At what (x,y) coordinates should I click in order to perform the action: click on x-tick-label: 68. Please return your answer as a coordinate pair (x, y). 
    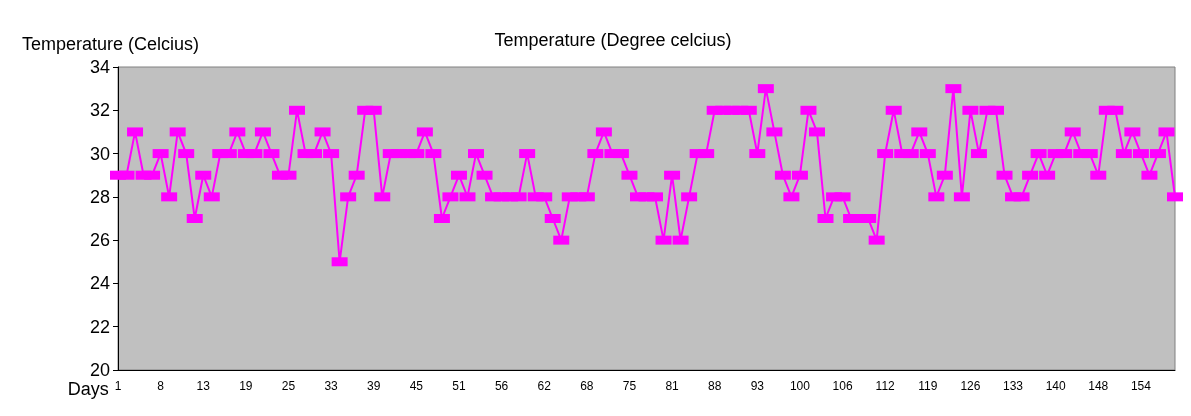
    Looking at the image, I should click on (587, 386).